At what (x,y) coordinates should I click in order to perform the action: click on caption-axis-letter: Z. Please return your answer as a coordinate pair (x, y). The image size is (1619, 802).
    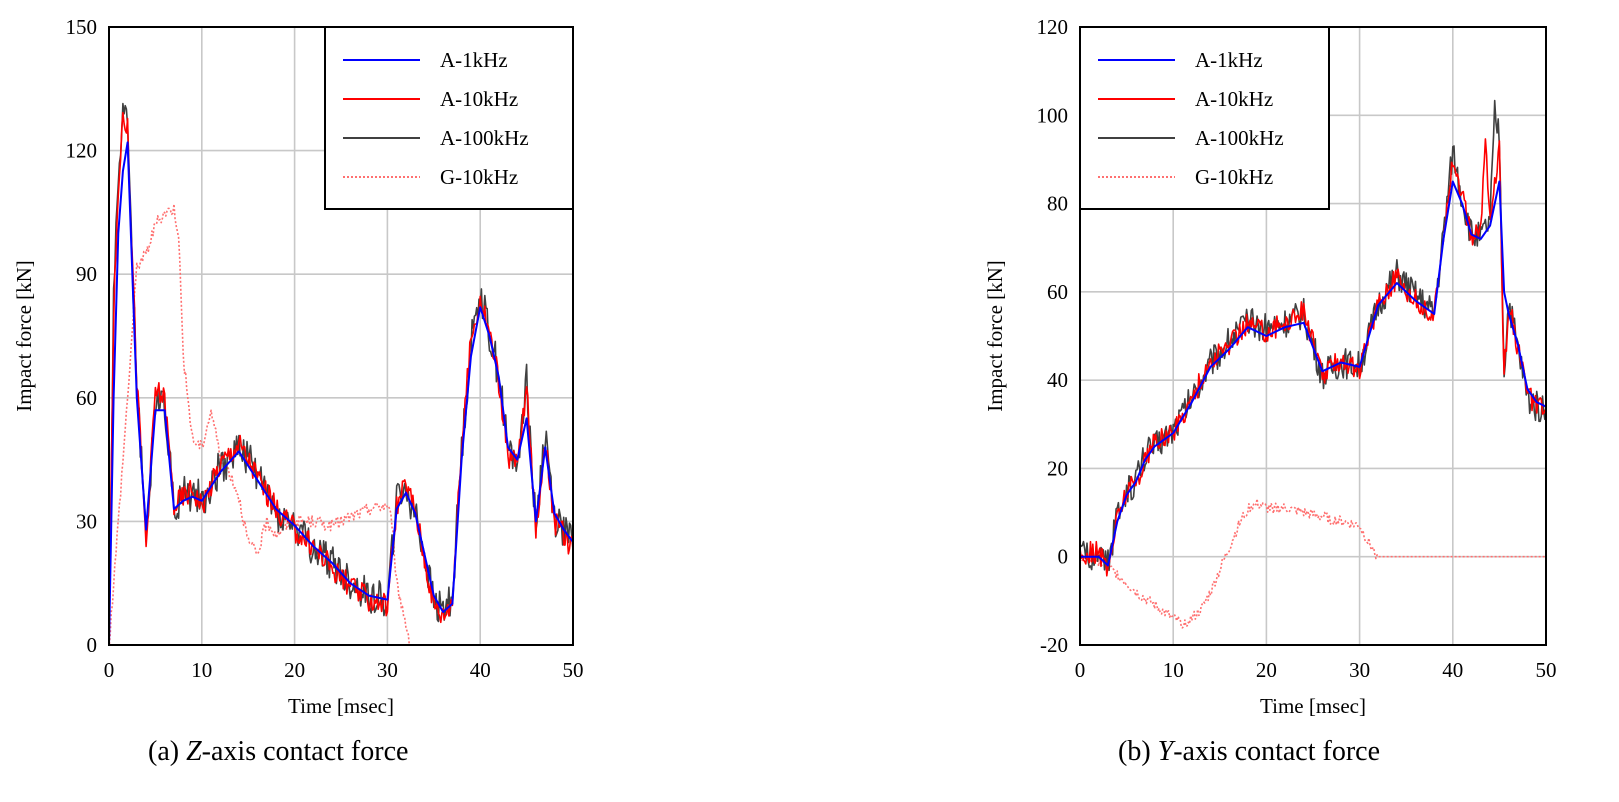
    Looking at the image, I should click on (194, 751).